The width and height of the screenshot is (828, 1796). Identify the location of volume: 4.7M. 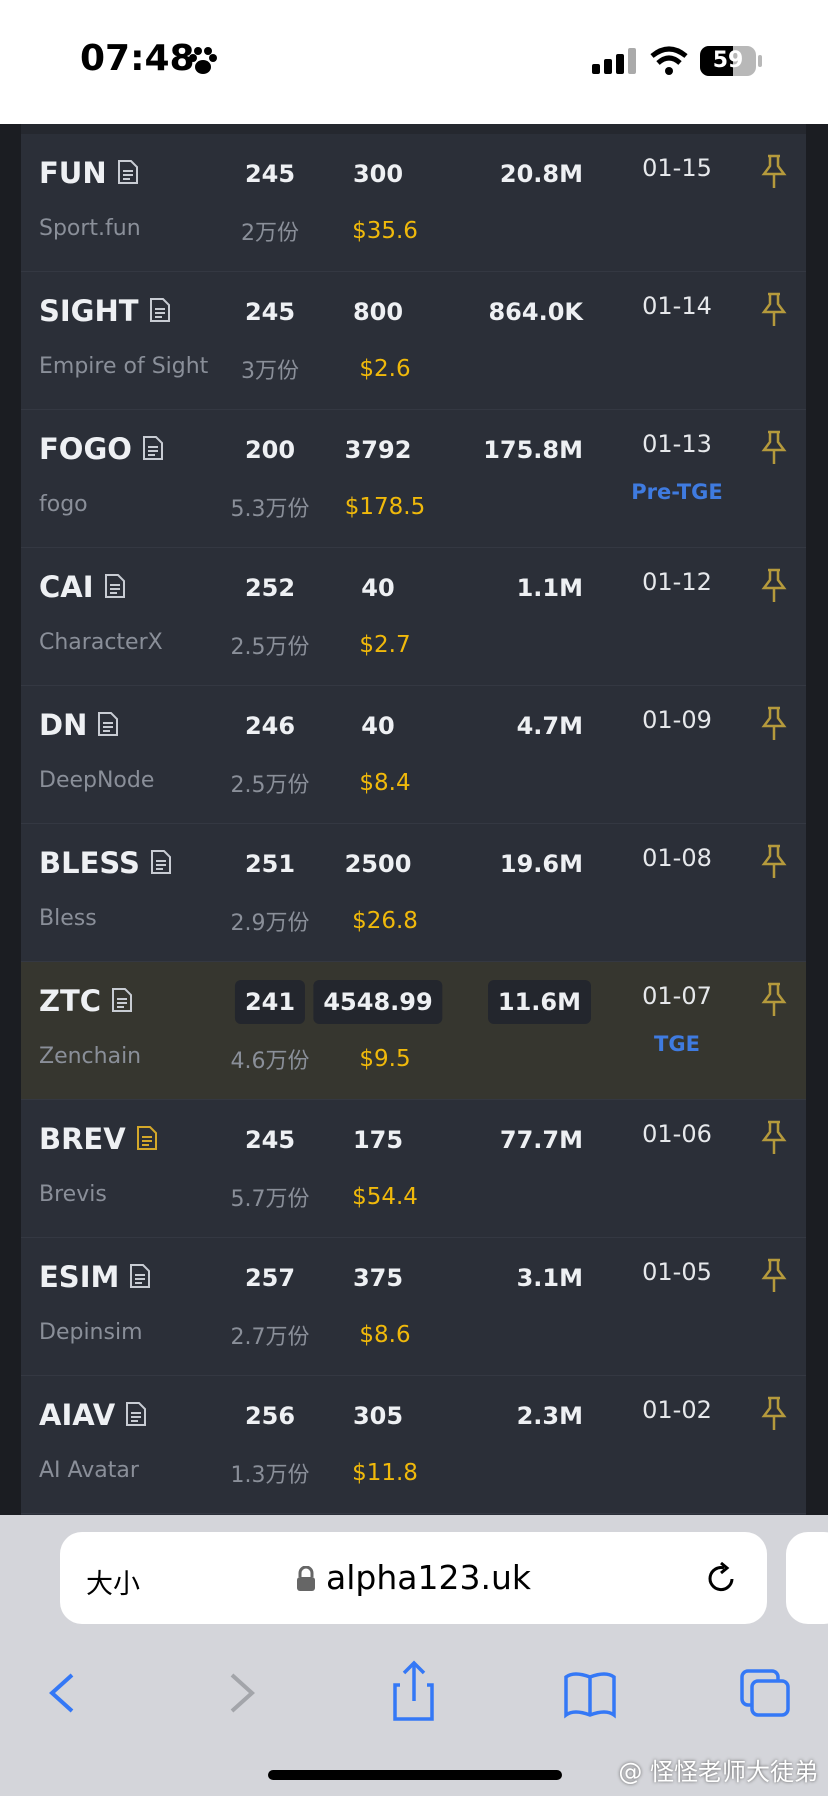
(549, 726).